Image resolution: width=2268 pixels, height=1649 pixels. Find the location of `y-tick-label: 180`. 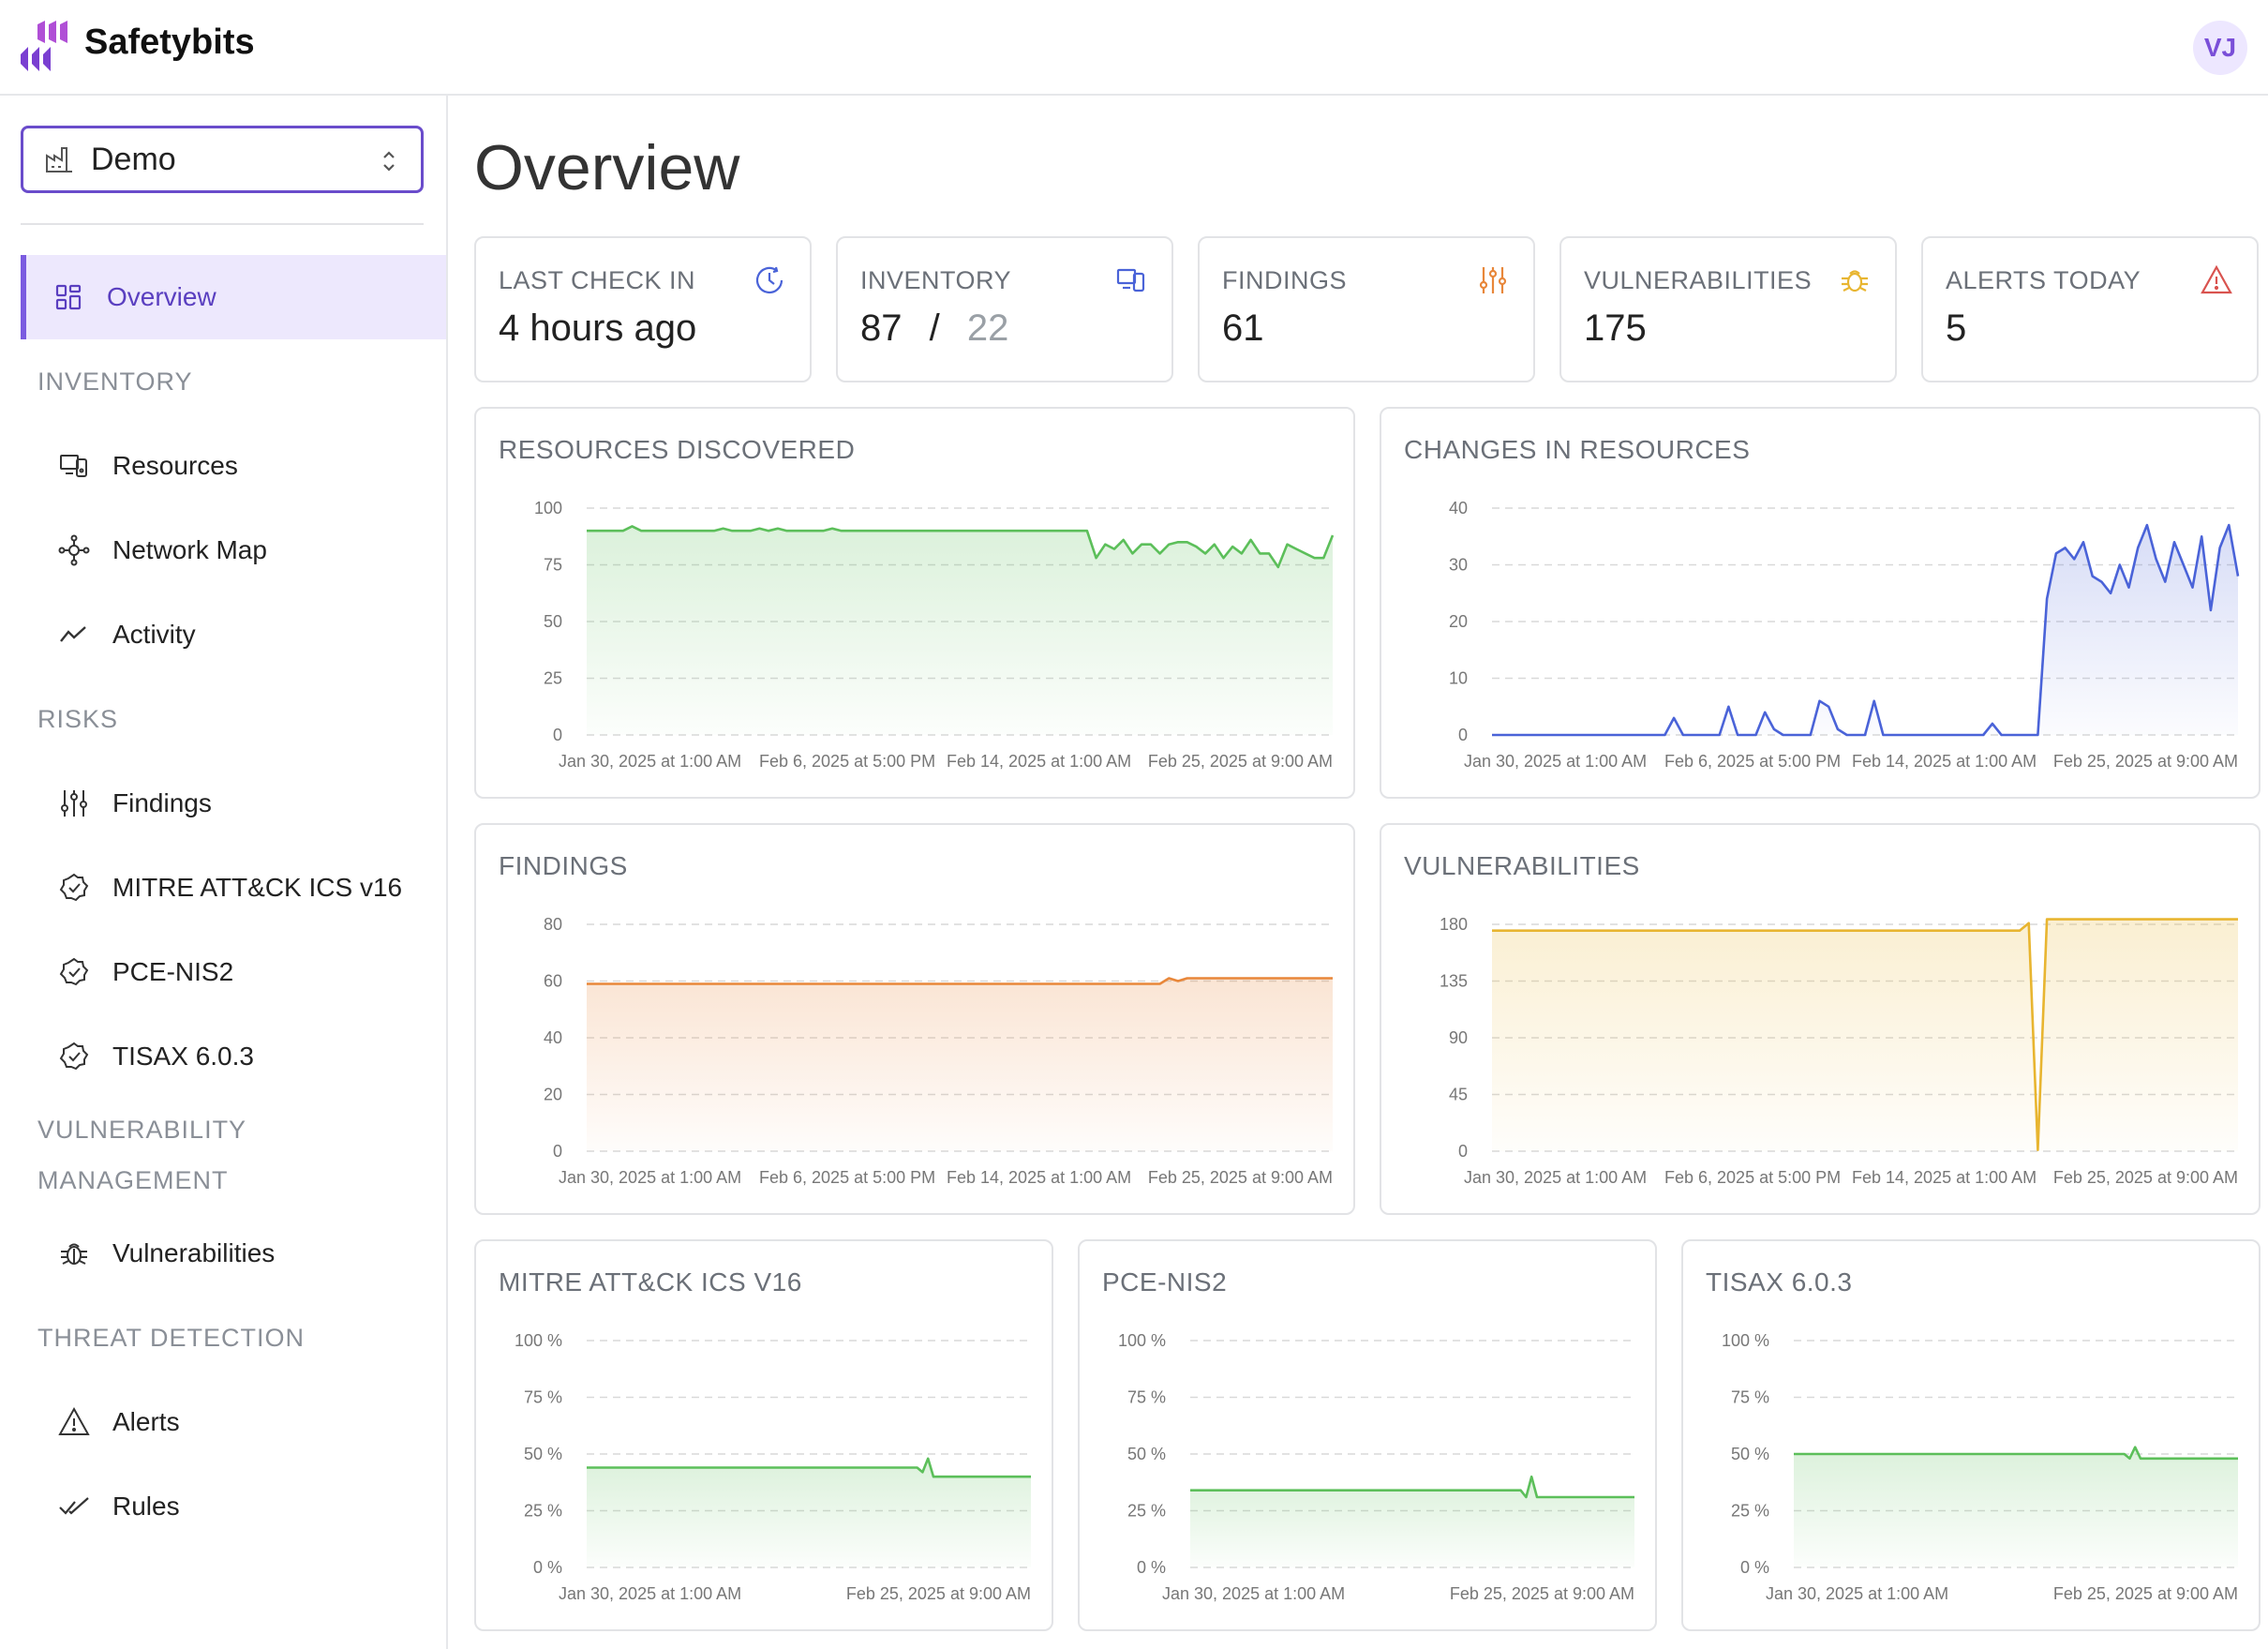

y-tick-label: 180 is located at coordinates (1454, 924).